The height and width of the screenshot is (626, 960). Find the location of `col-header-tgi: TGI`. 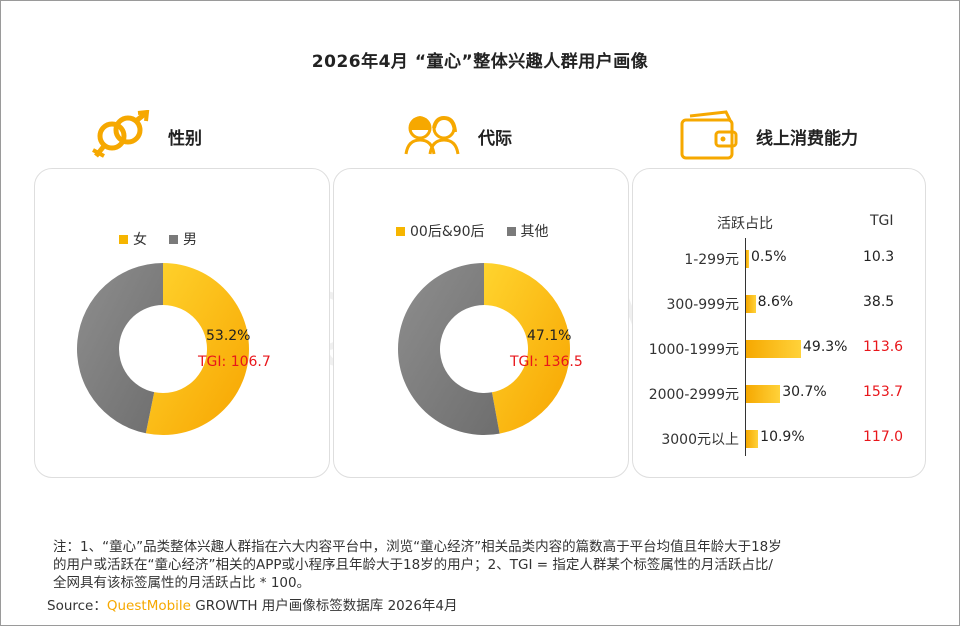

col-header-tgi: TGI is located at coordinates (882, 221).